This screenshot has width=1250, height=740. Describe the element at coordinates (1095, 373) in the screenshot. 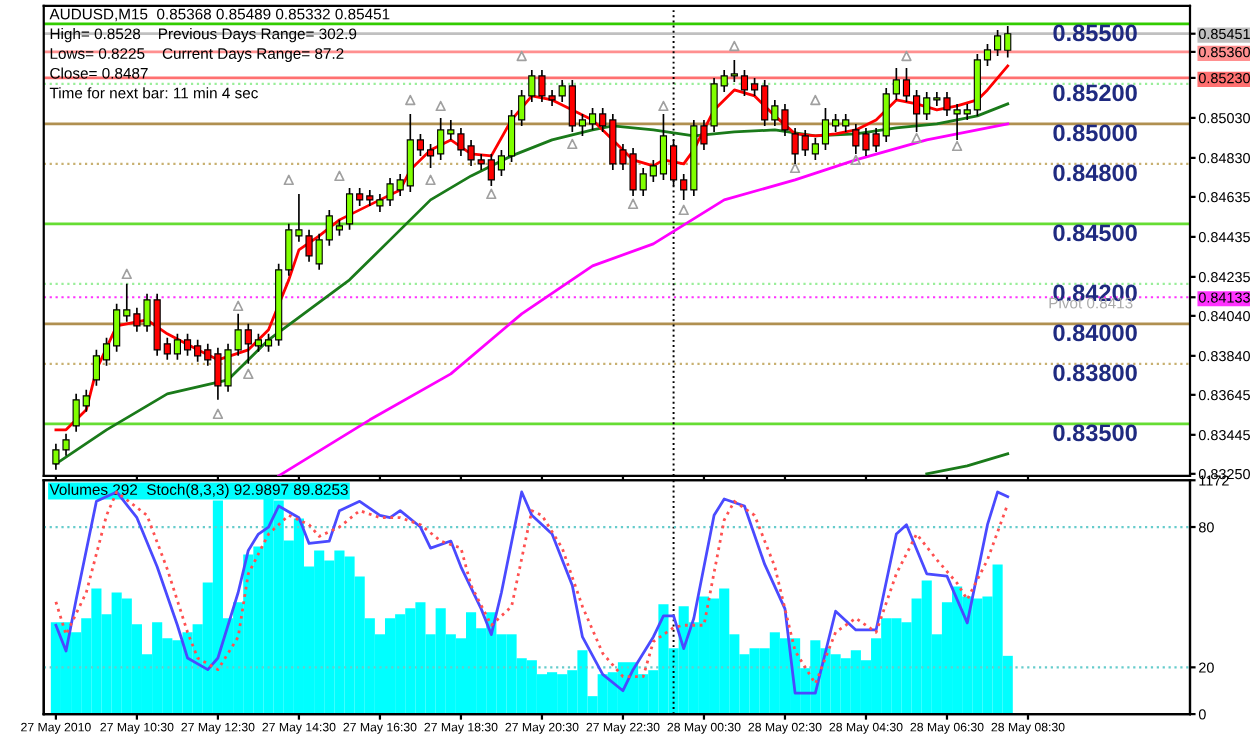

I see `ref-line-label: 0.83800` at that location.